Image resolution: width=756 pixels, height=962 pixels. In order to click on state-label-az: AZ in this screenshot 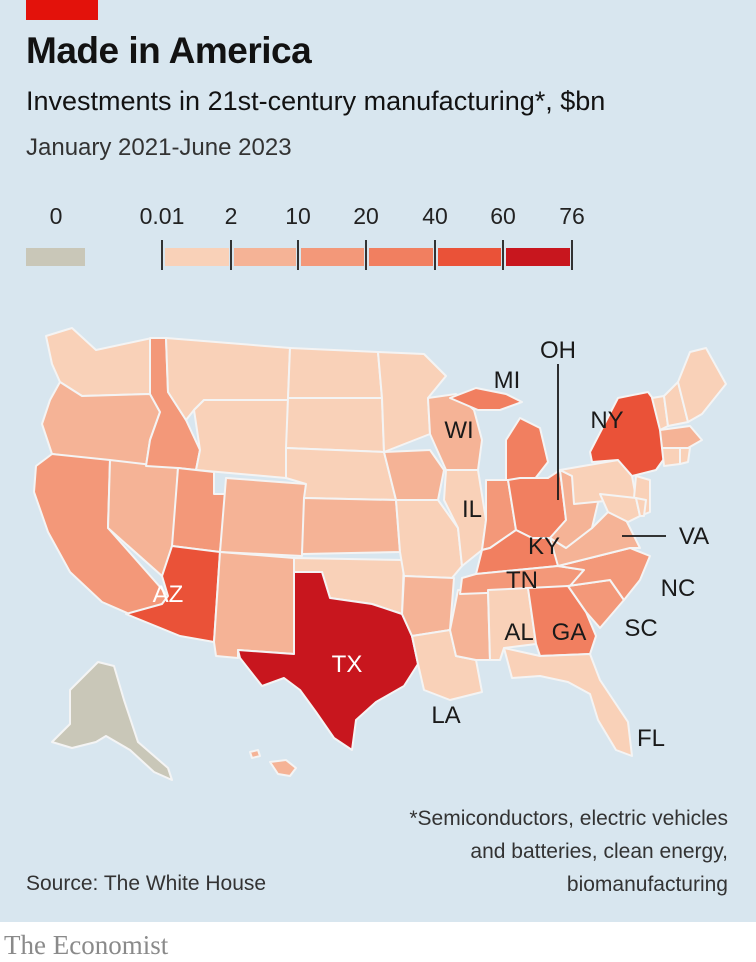, I will do `click(168, 594)`.